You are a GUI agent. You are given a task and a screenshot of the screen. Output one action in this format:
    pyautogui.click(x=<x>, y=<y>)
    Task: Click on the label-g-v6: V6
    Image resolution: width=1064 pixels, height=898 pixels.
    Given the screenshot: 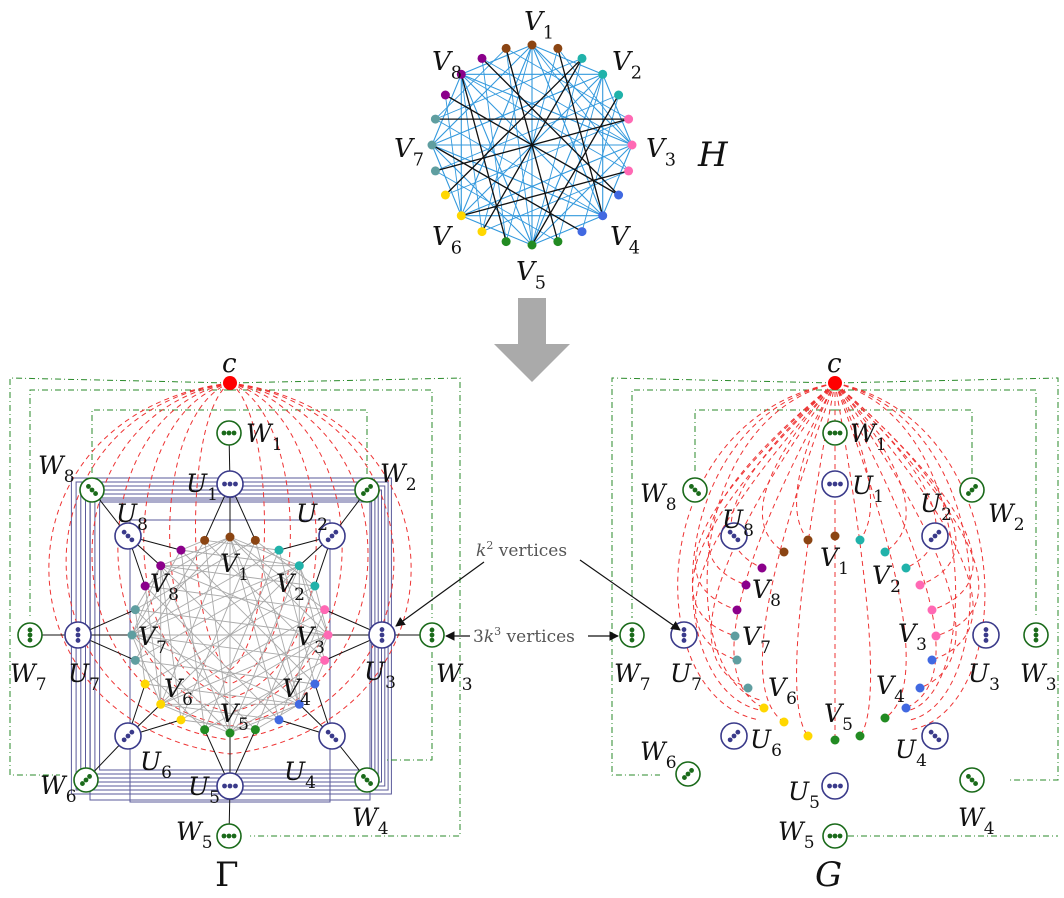 What is the action you would take?
    pyautogui.click(x=782, y=691)
    